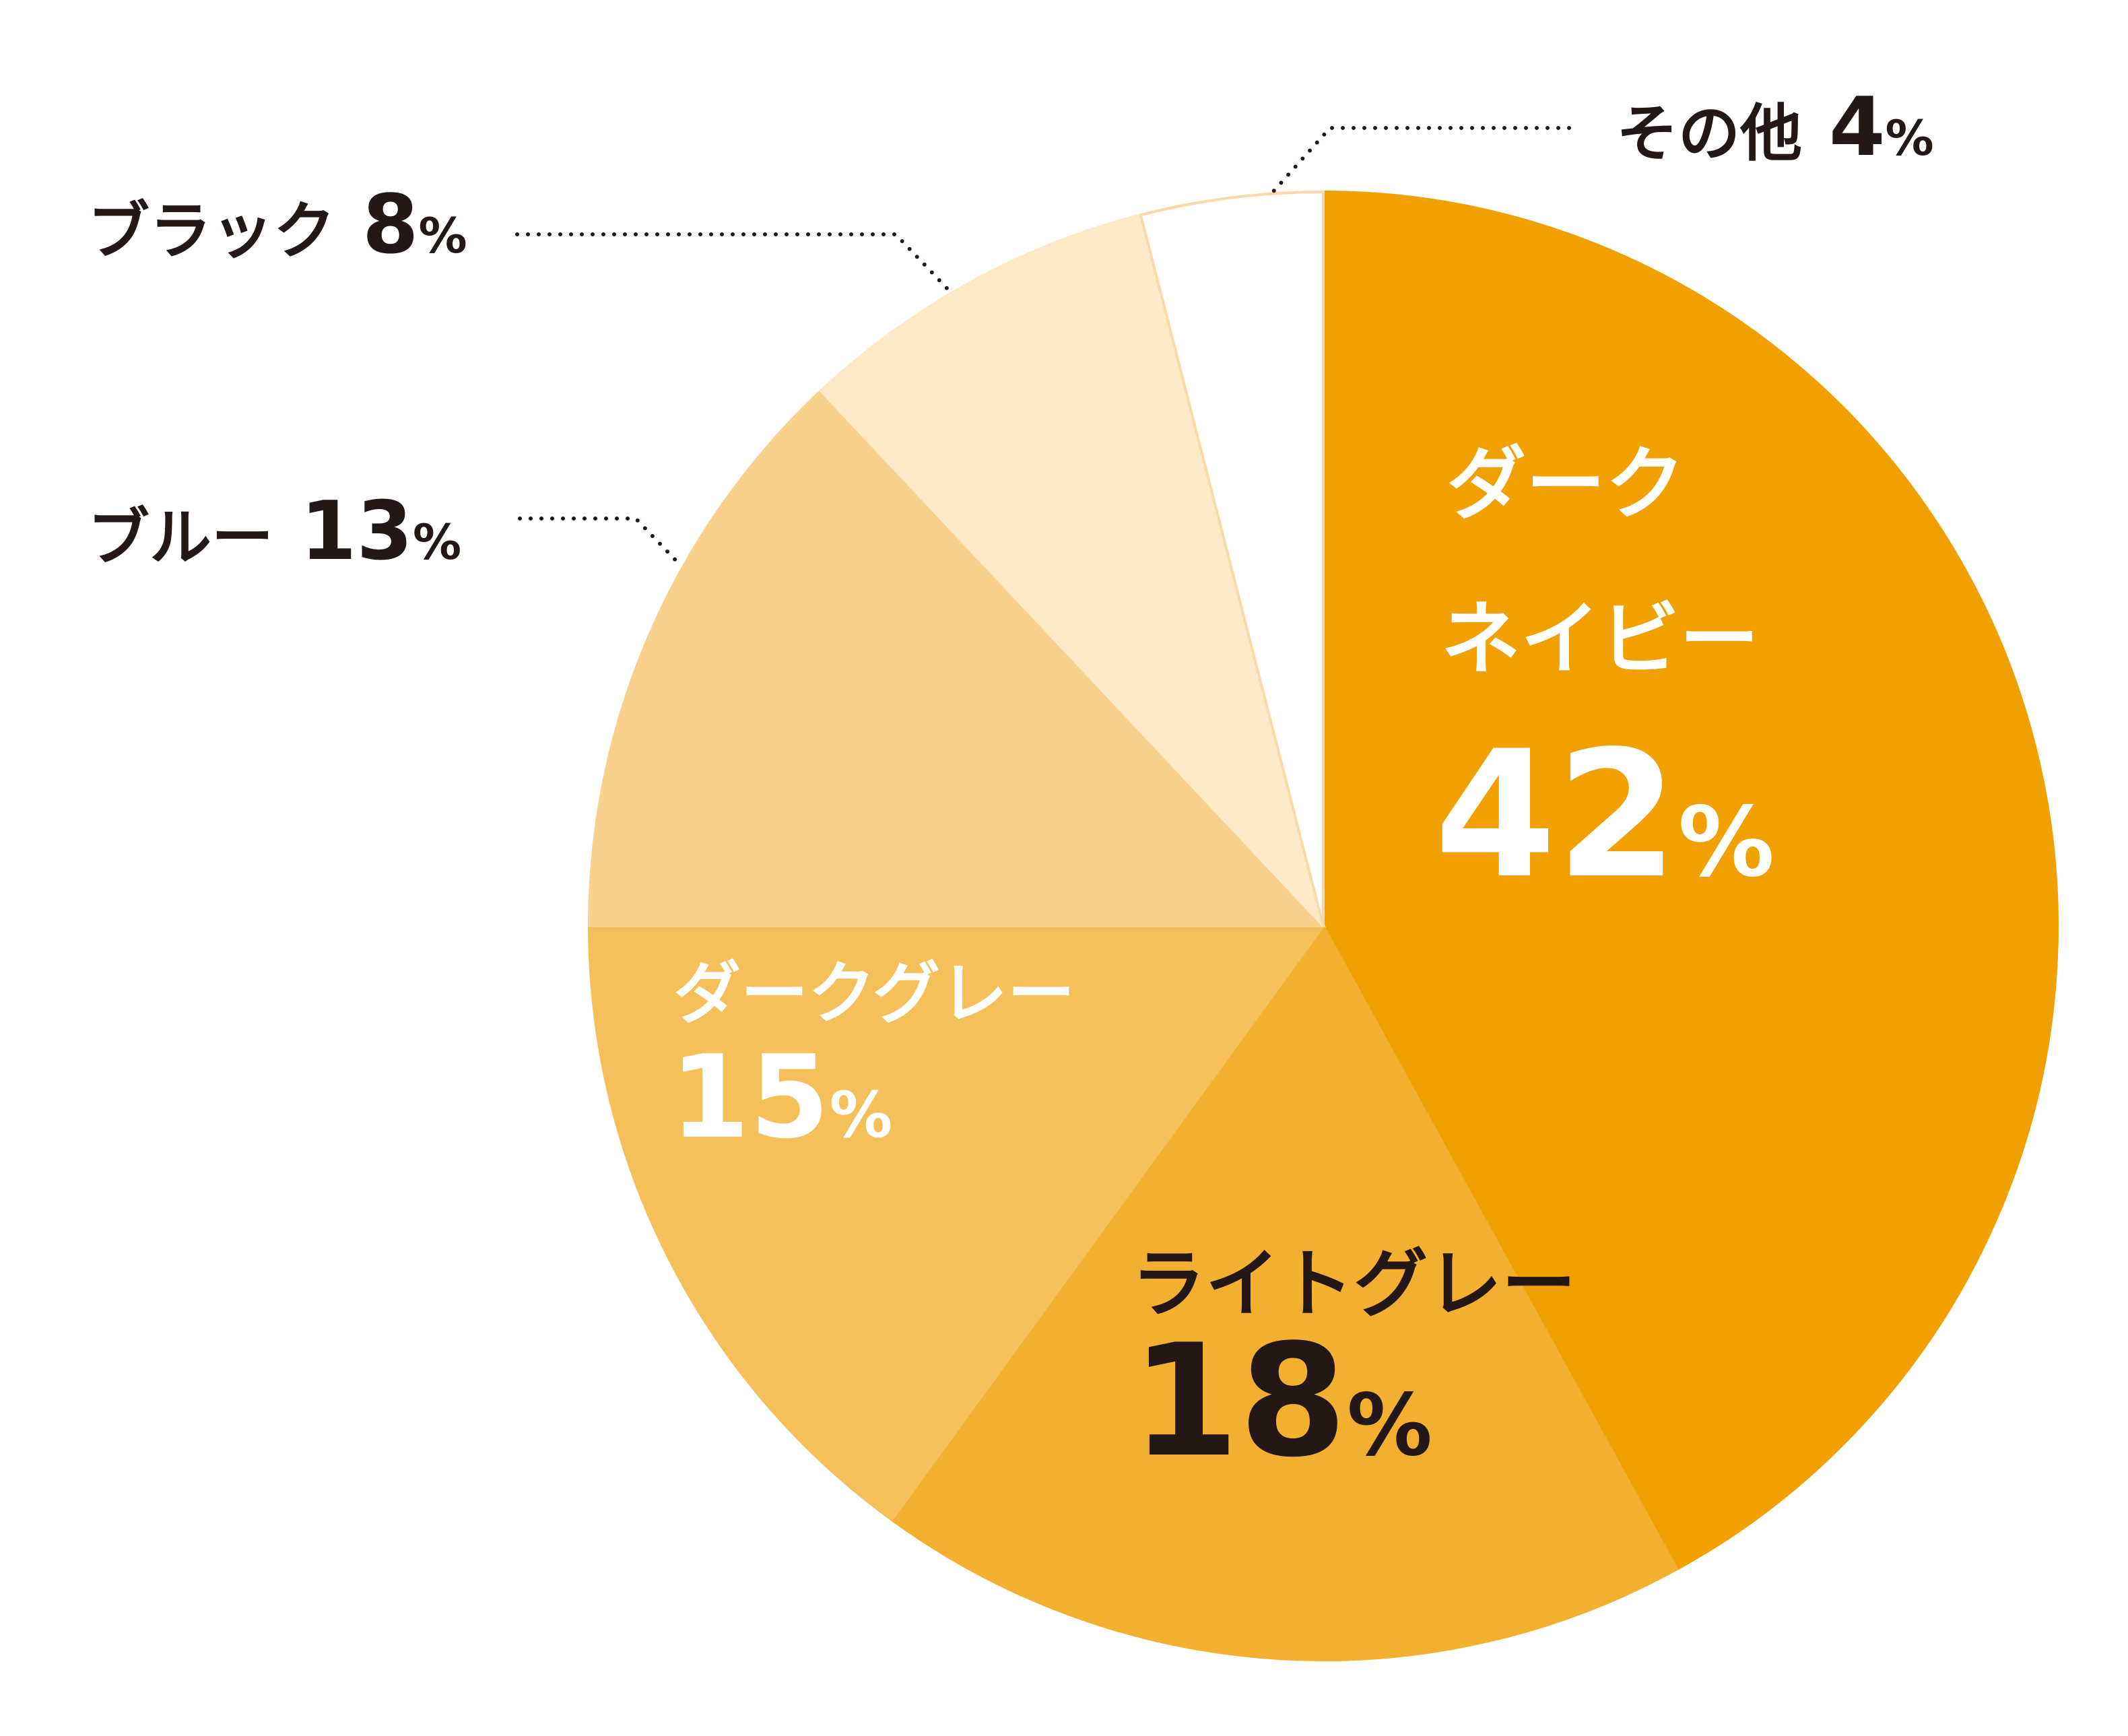 This screenshot has height=1736, width=2128. Describe the element at coordinates (1556, 815) in the screenshot. I see `percent-value: 42` at that location.